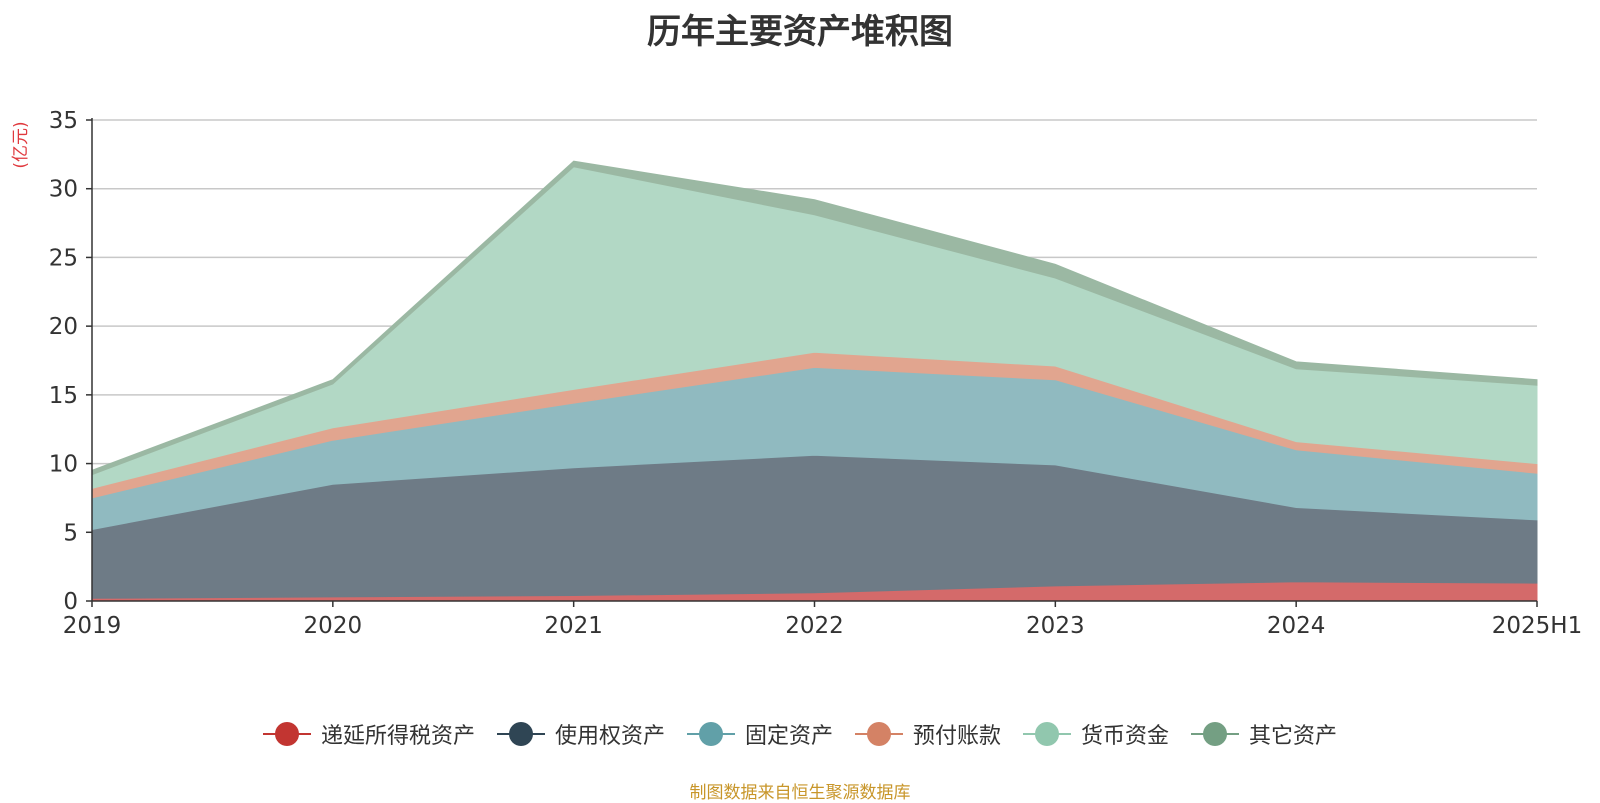 Image resolution: width=1600 pixels, height=803 pixels. I want to click on x-tick-label: 2023, so click(1055, 626).